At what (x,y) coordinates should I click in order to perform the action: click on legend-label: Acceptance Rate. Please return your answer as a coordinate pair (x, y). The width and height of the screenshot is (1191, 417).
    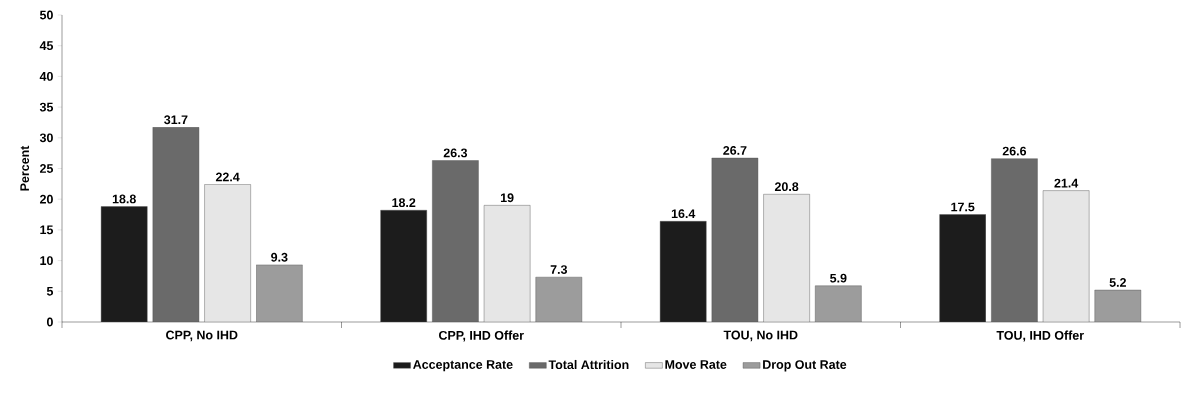
    Looking at the image, I should click on (463, 366).